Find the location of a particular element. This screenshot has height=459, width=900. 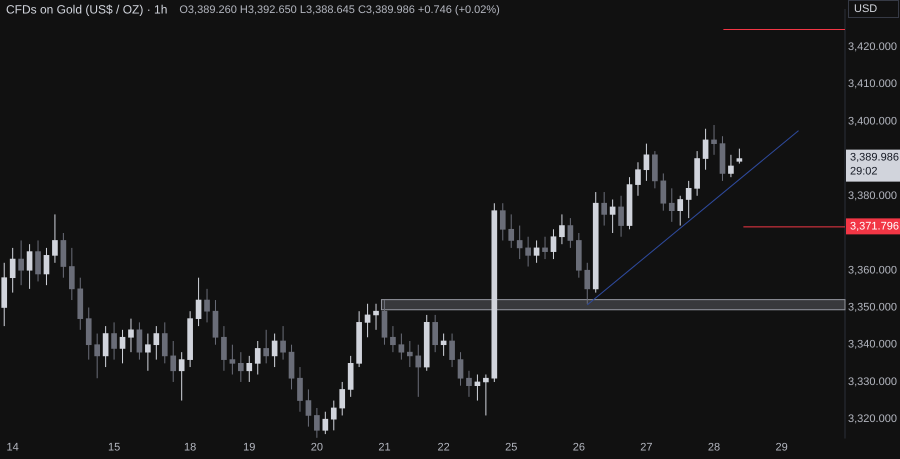

ref-line-label: 3,371.796 is located at coordinates (874, 226).